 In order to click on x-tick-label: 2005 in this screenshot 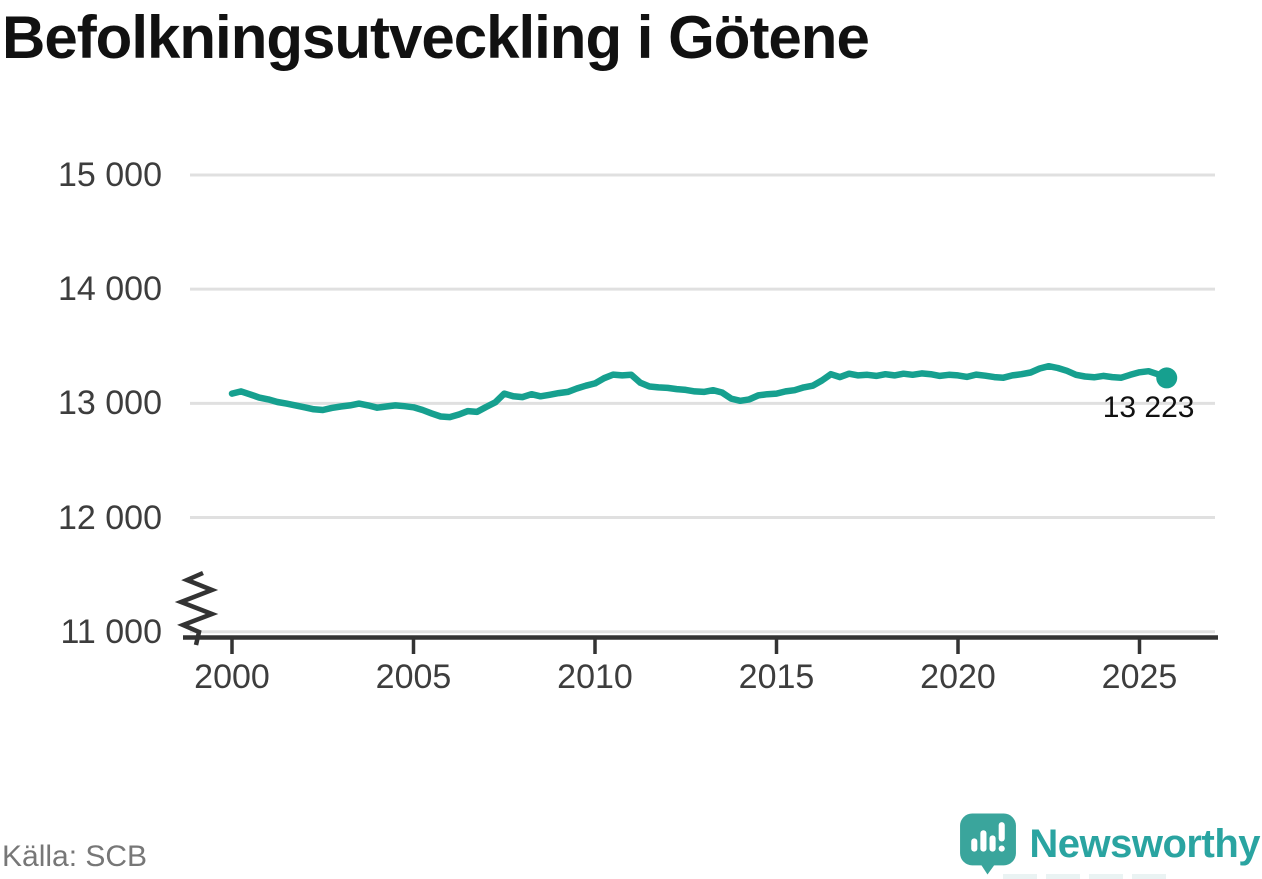, I will do `click(413, 677)`.